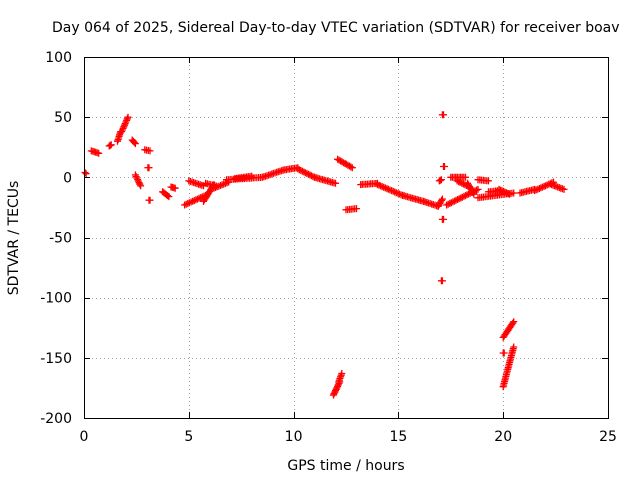 This screenshot has width=640, height=480. I want to click on y-tick-label: 100, so click(58, 58).